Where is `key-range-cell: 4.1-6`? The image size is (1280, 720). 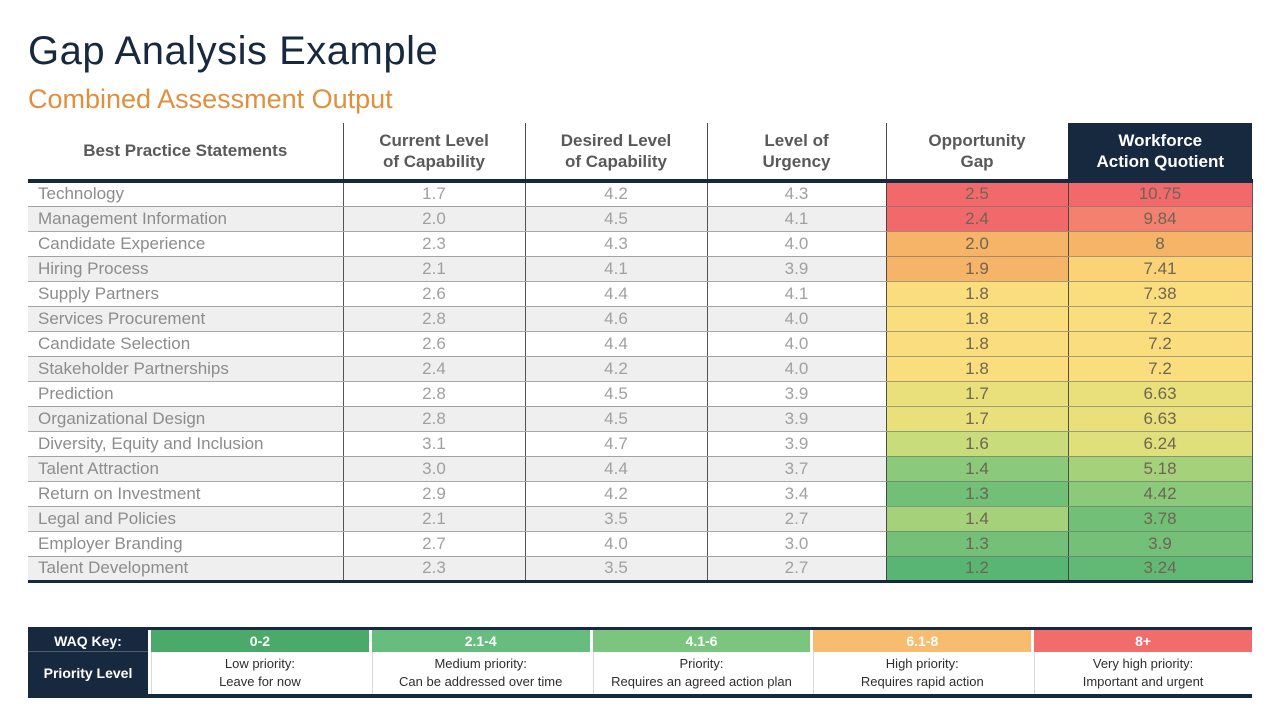 key-range-cell: 4.1-6 is located at coordinates (700, 641).